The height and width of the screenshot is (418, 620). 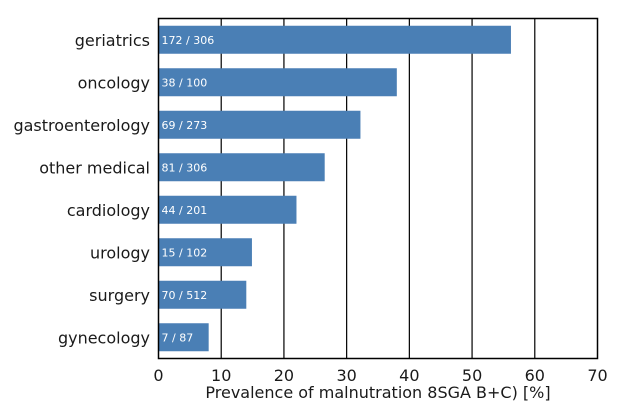 What do you see at coordinates (227, 209) in the screenshot?
I see `bar-cardiology` at bounding box center [227, 209].